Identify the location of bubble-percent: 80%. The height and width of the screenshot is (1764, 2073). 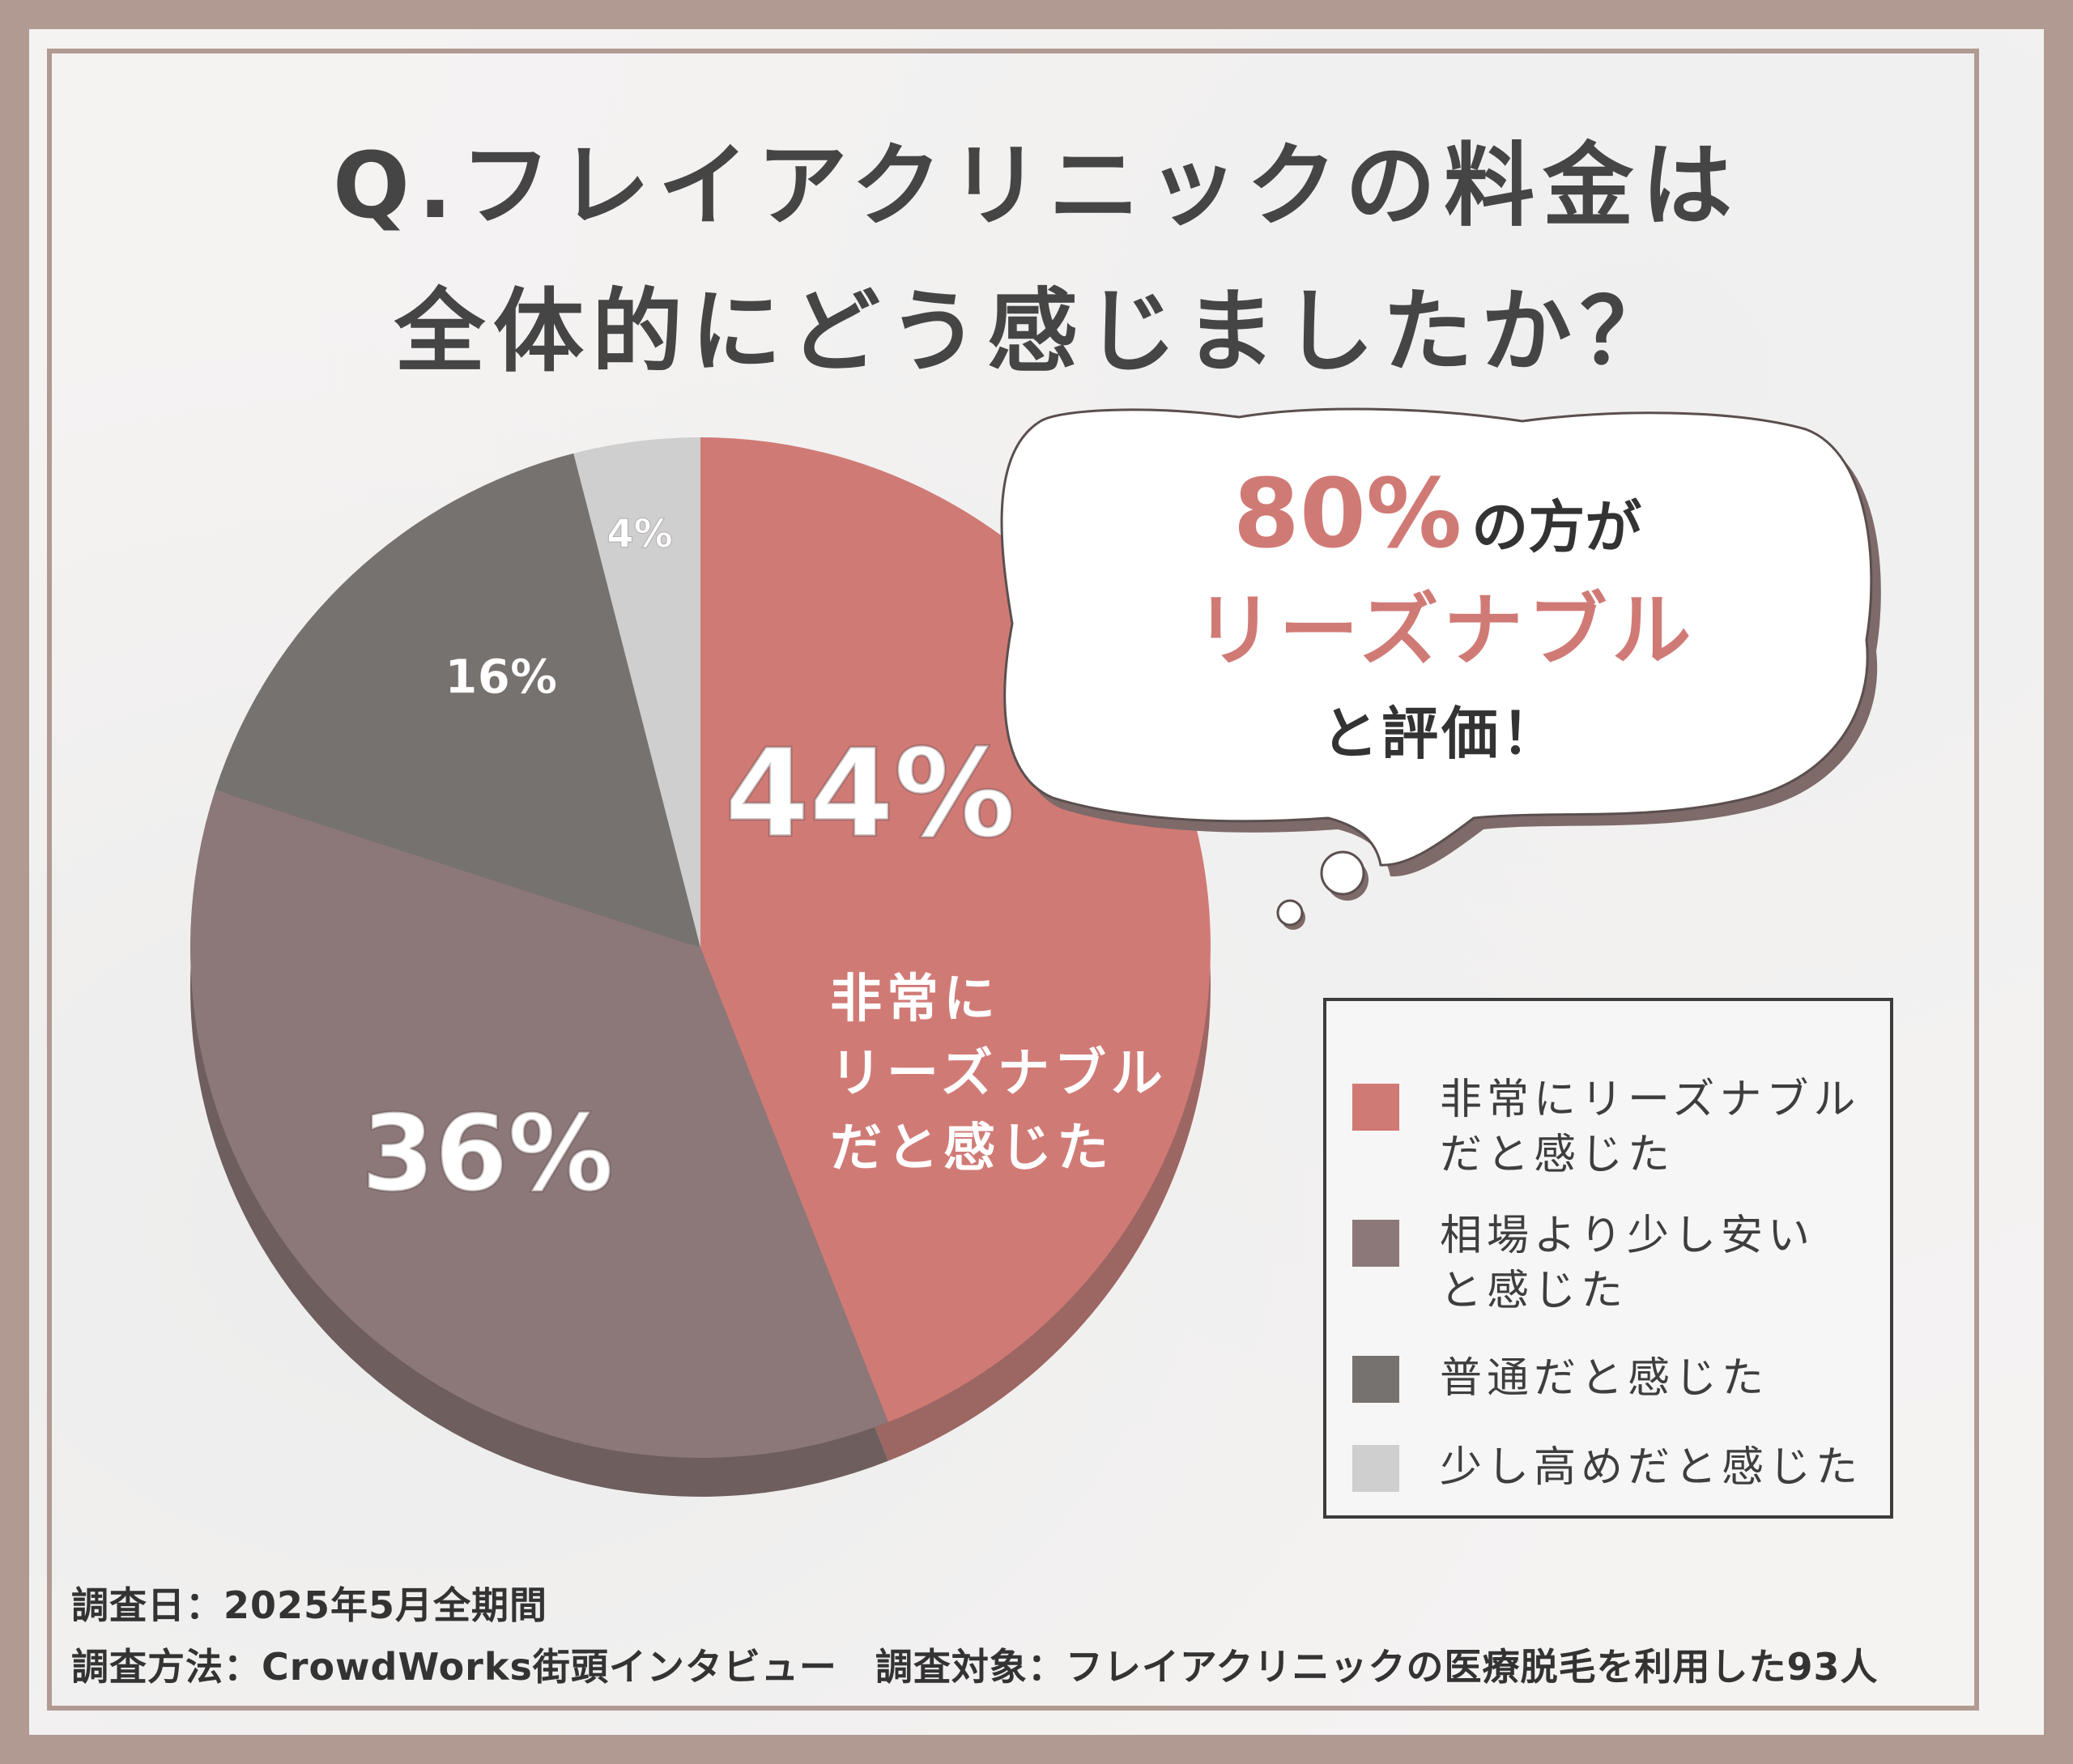
(1347, 513).